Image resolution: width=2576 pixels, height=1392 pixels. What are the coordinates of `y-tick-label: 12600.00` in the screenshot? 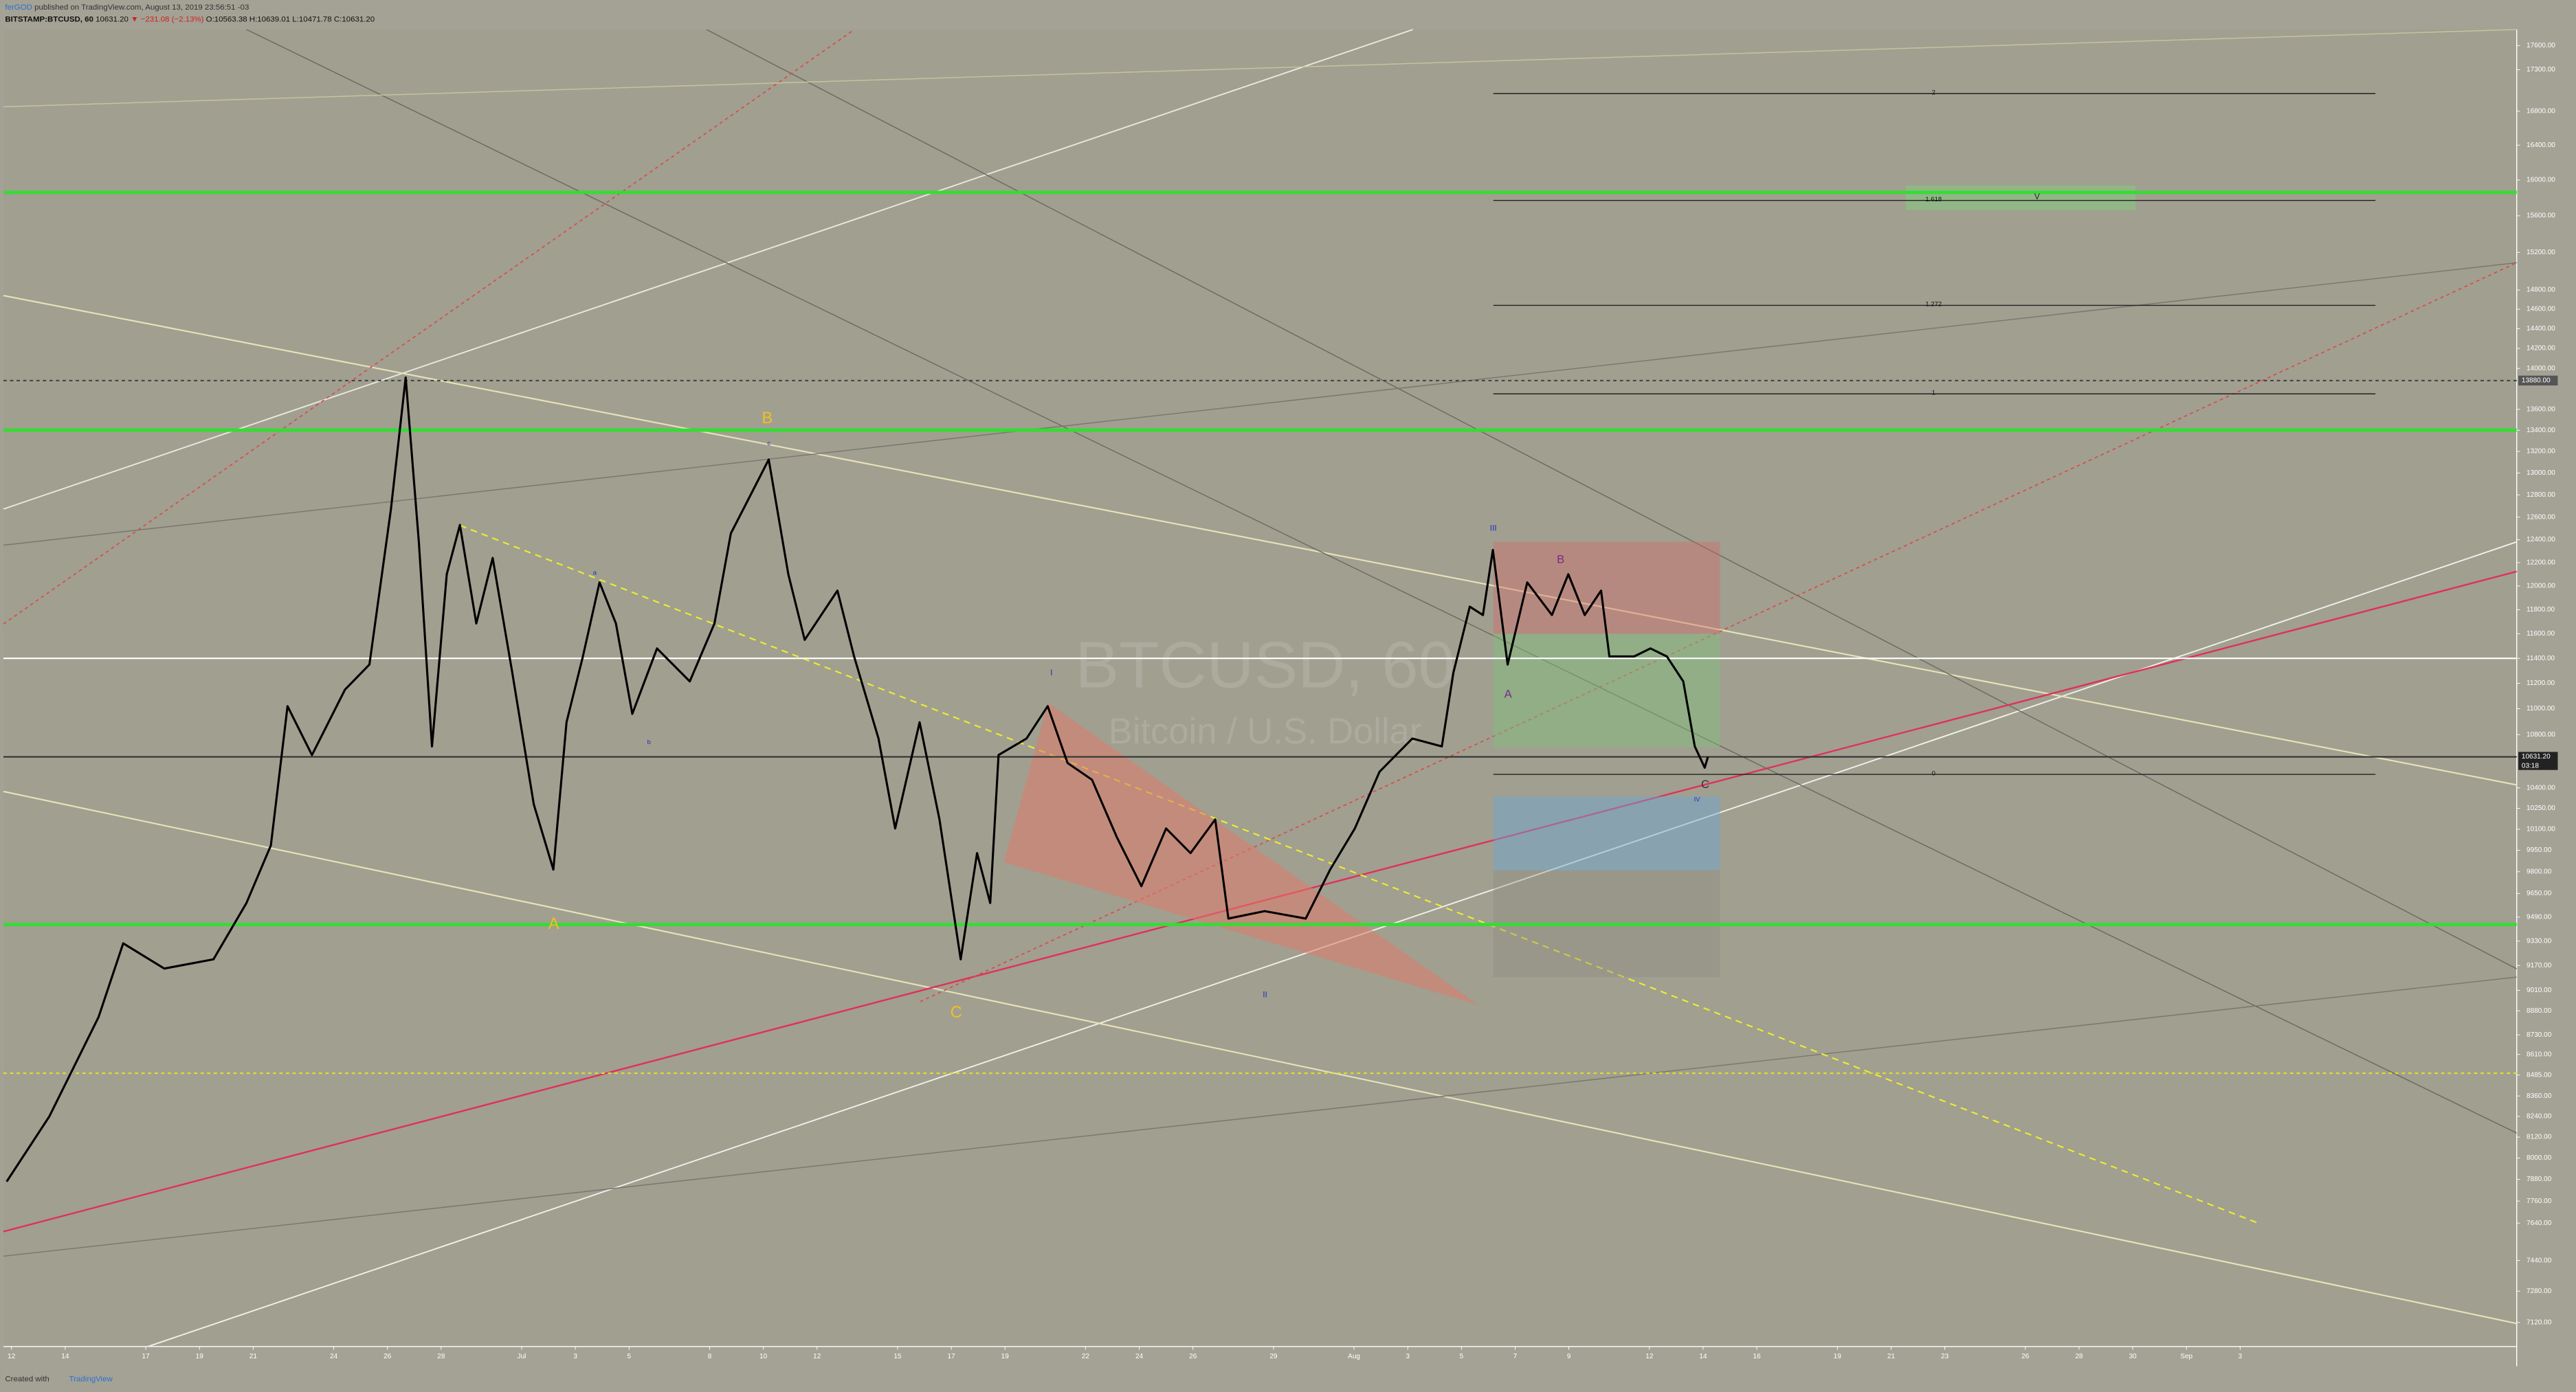 It's located at (2541, 517).